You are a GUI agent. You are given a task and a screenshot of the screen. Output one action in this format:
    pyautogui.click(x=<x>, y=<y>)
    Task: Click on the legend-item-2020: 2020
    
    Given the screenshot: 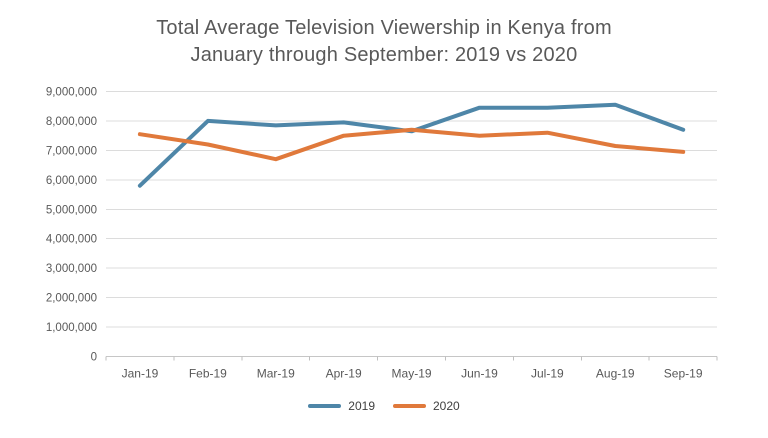 What is the action you would take?
    pyautogui.click(x=426, y=406)
    